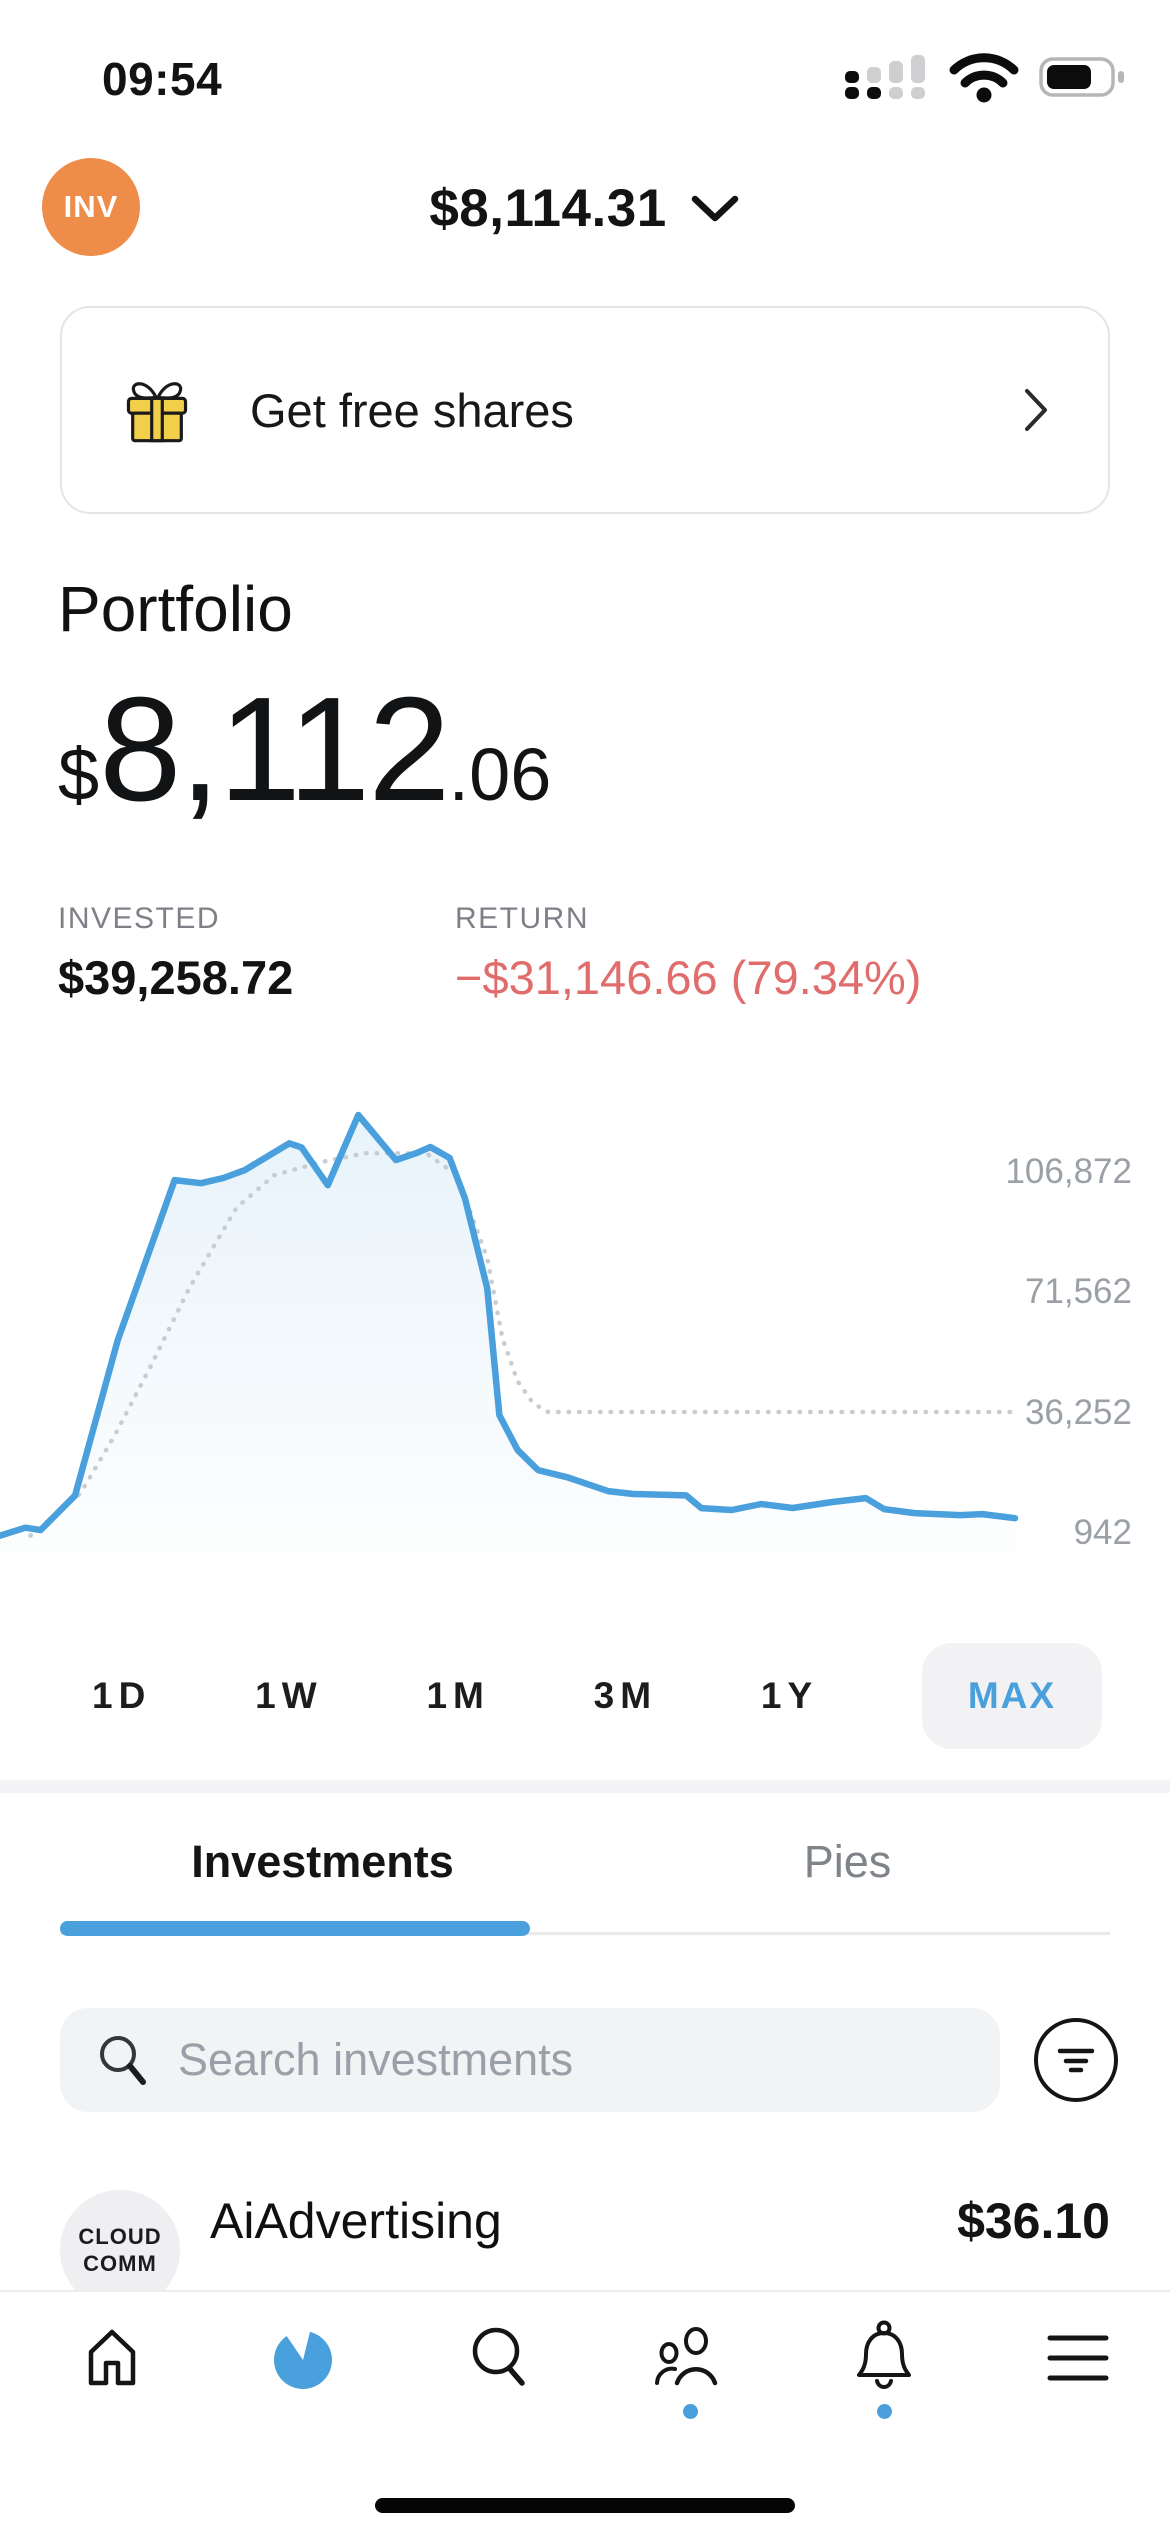 The height and width of the screenshot is (2532, 1170). What do you see at coordinates (139, 918) in the screenshot?
I see `invested-label: INVESTED` at bounding box center [139, 918].